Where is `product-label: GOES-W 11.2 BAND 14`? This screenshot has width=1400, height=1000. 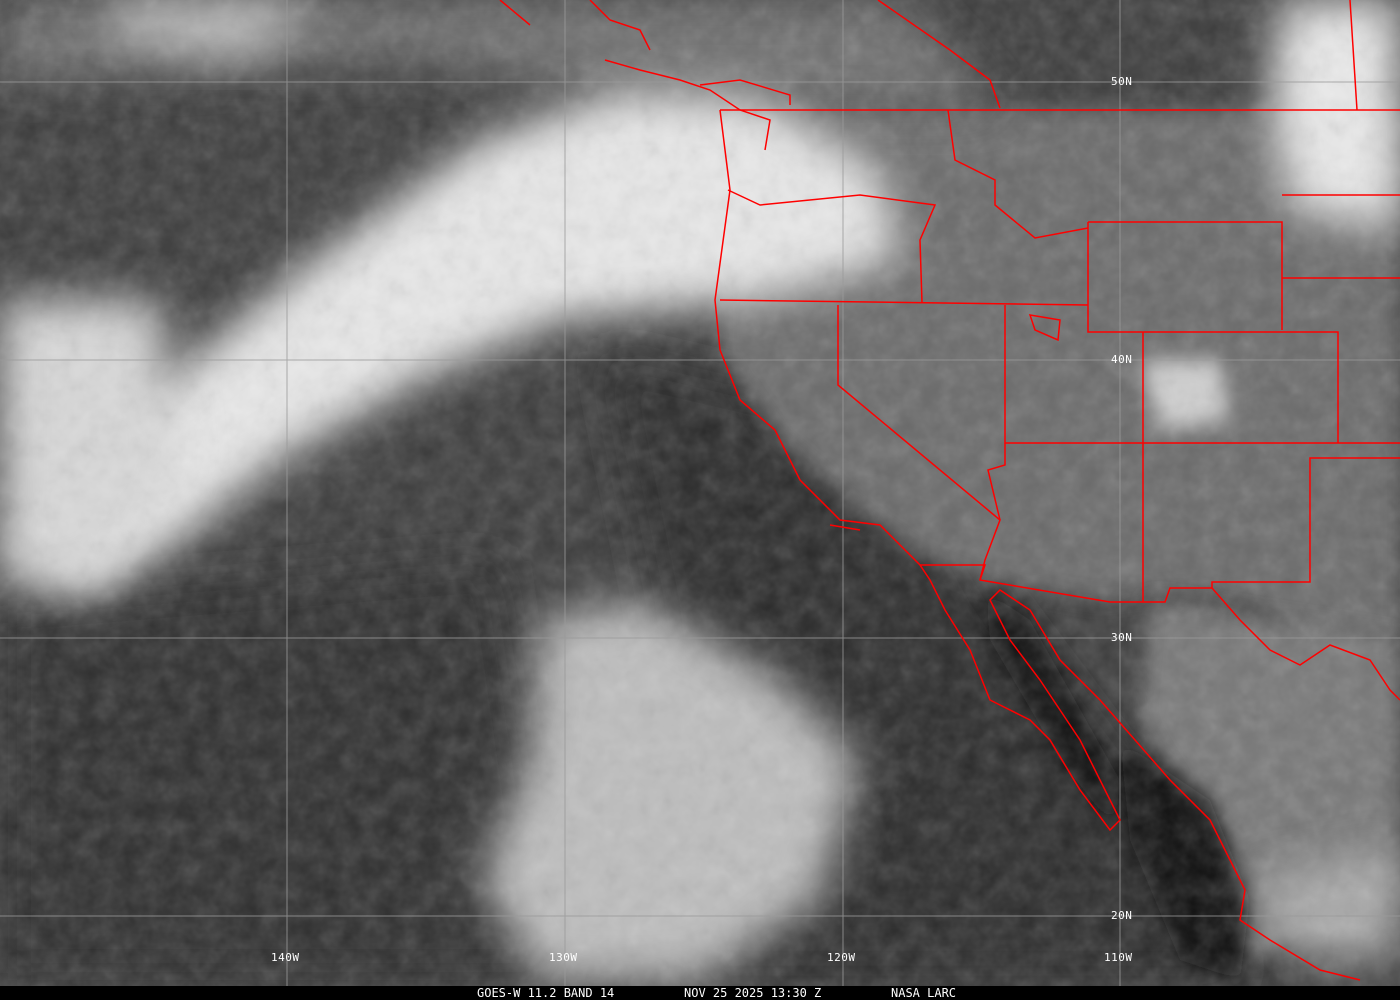 product-label: GOES-W 11.2 BAND 14 is located at coordinates (546, 993).